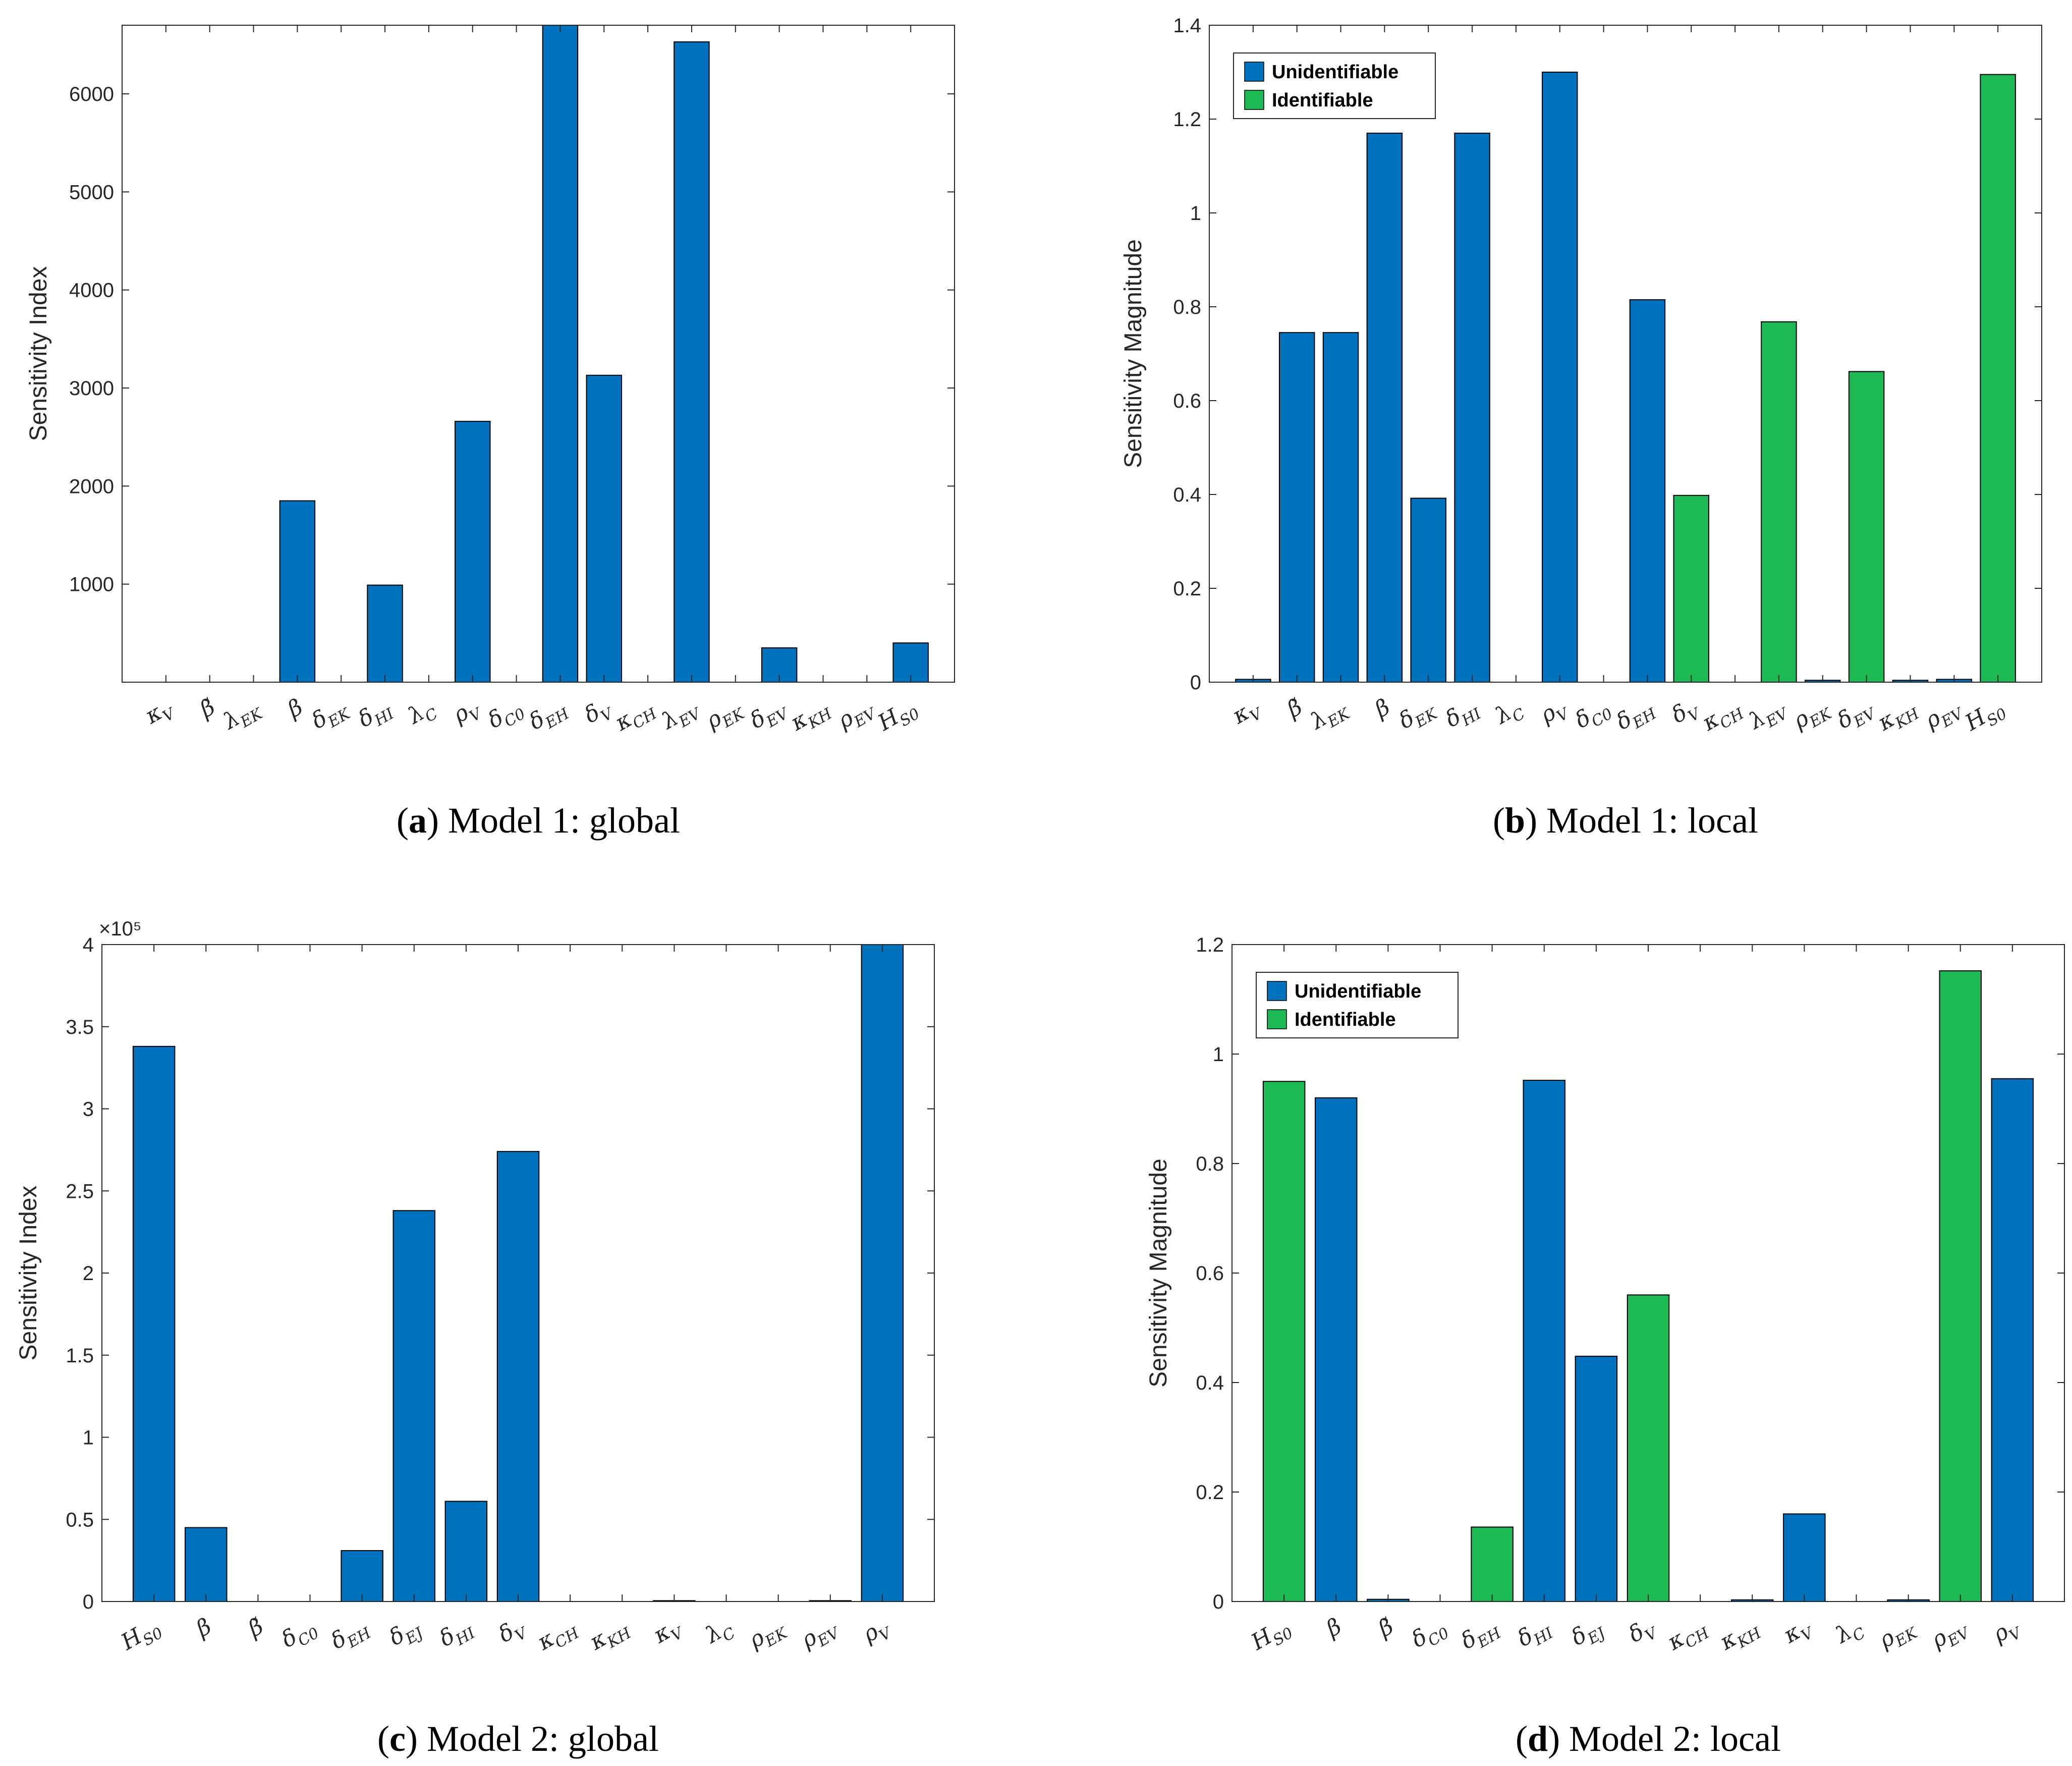 Image resolution: width=2072 pixels, height=1766 pixels. I want to click on ylabel-c: Sensitivity Index, so click(28, 1273).